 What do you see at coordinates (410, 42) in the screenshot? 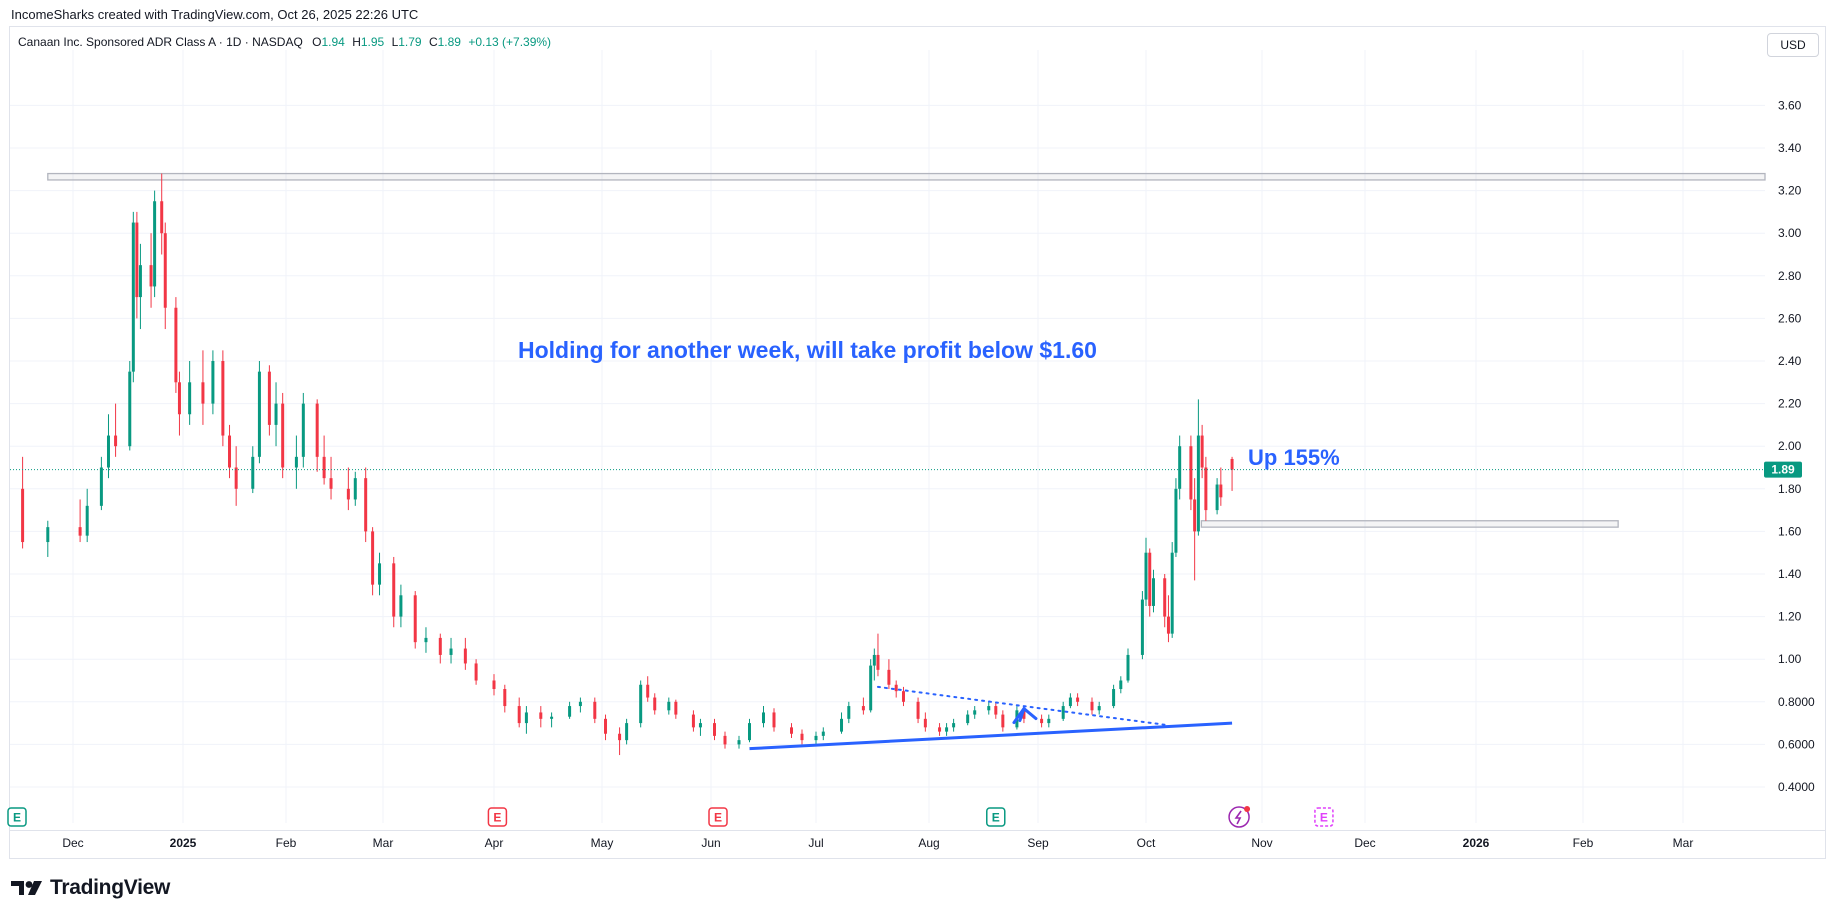
I see `low-value: 1.79` at bounding box center [410, 42].